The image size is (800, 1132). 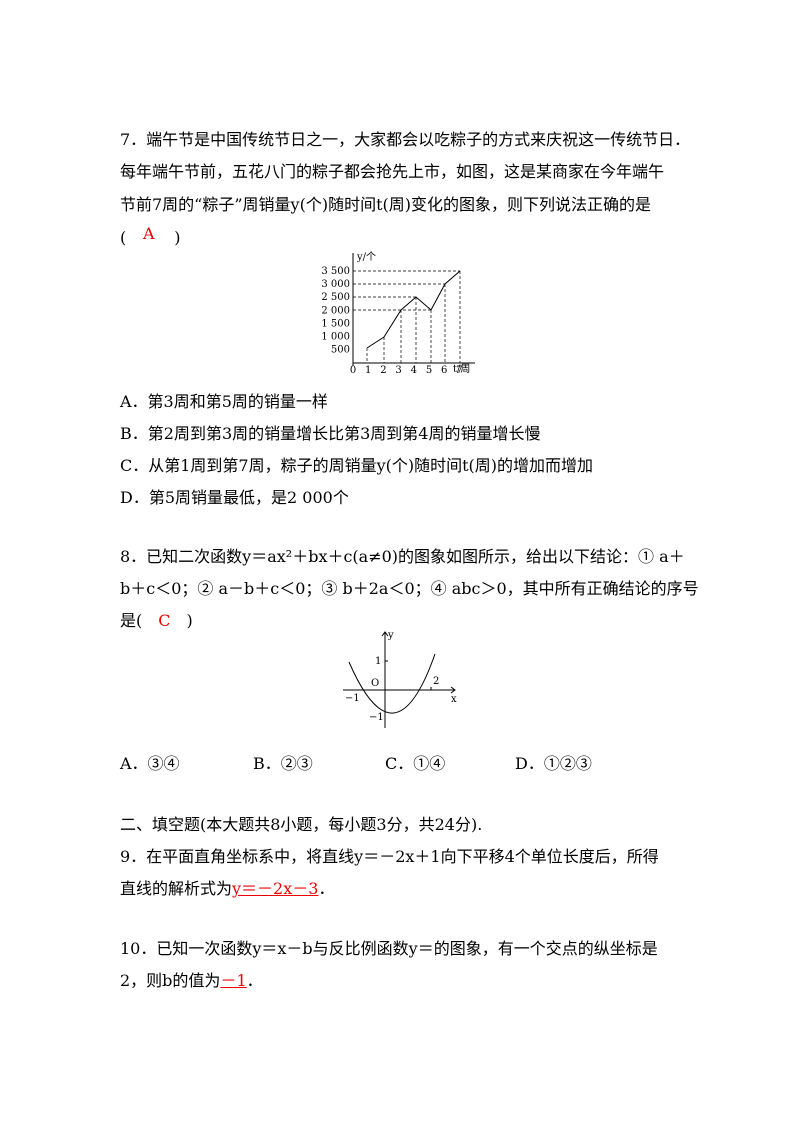 What do you see at coordinates (156, 620) in the screenshot?
I see `text-line: 是( C )` at bounding box center [156, 620].